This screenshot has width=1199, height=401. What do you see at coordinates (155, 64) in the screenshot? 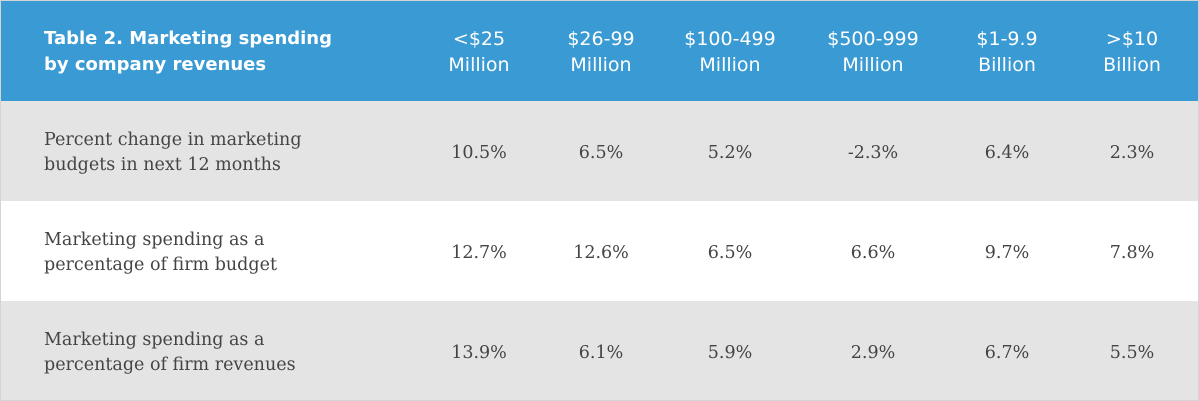
I see `text-line: by company revenues` at bounding box center [155, 64].